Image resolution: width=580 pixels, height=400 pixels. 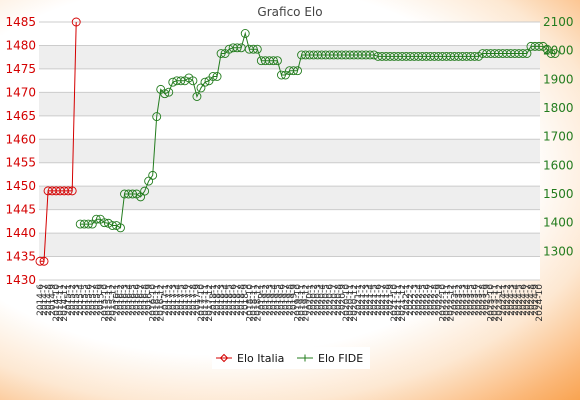 What do you see at coordinates (250, 358) in the screenshot?
I see `legend-item-elo-italia: Elo Italia` at bounding box center [250, 358].